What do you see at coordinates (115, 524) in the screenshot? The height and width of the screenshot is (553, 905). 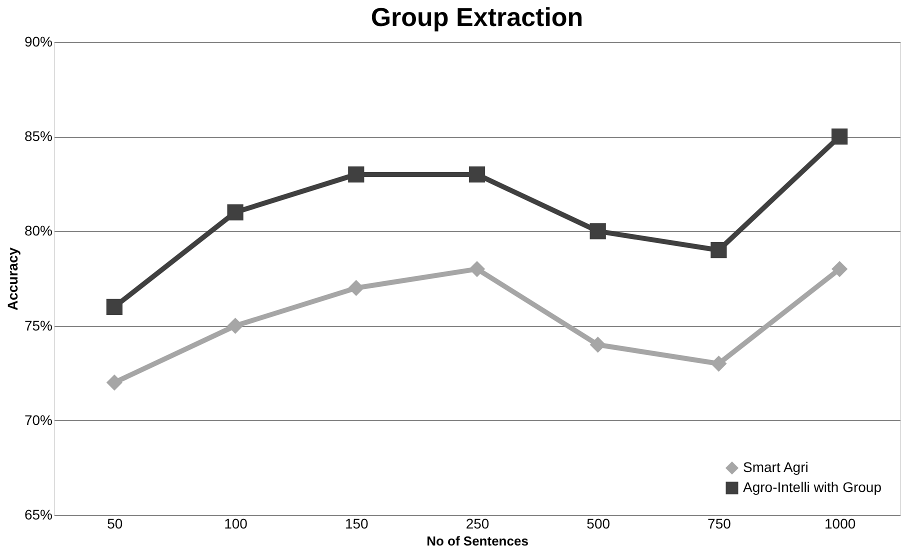 I see `x-tick-label: 50` at bounding box center [115, 524].